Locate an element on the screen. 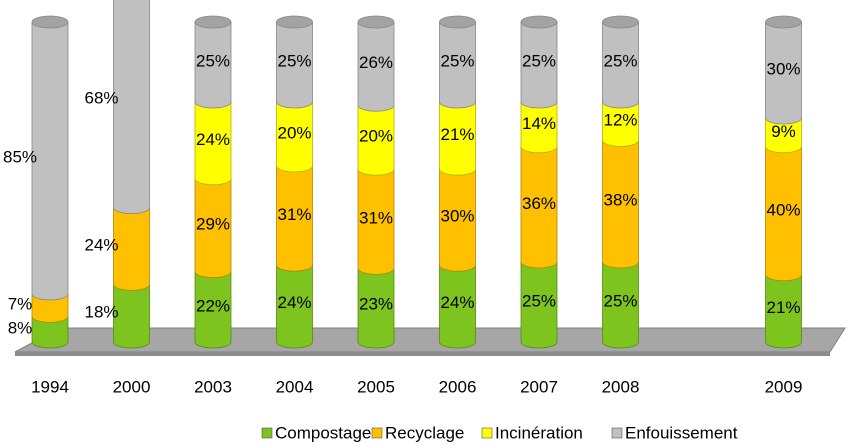 Image resolution: width=850 pixels, height=446 pixels. floor-edge is located at coordinates (422, 354).